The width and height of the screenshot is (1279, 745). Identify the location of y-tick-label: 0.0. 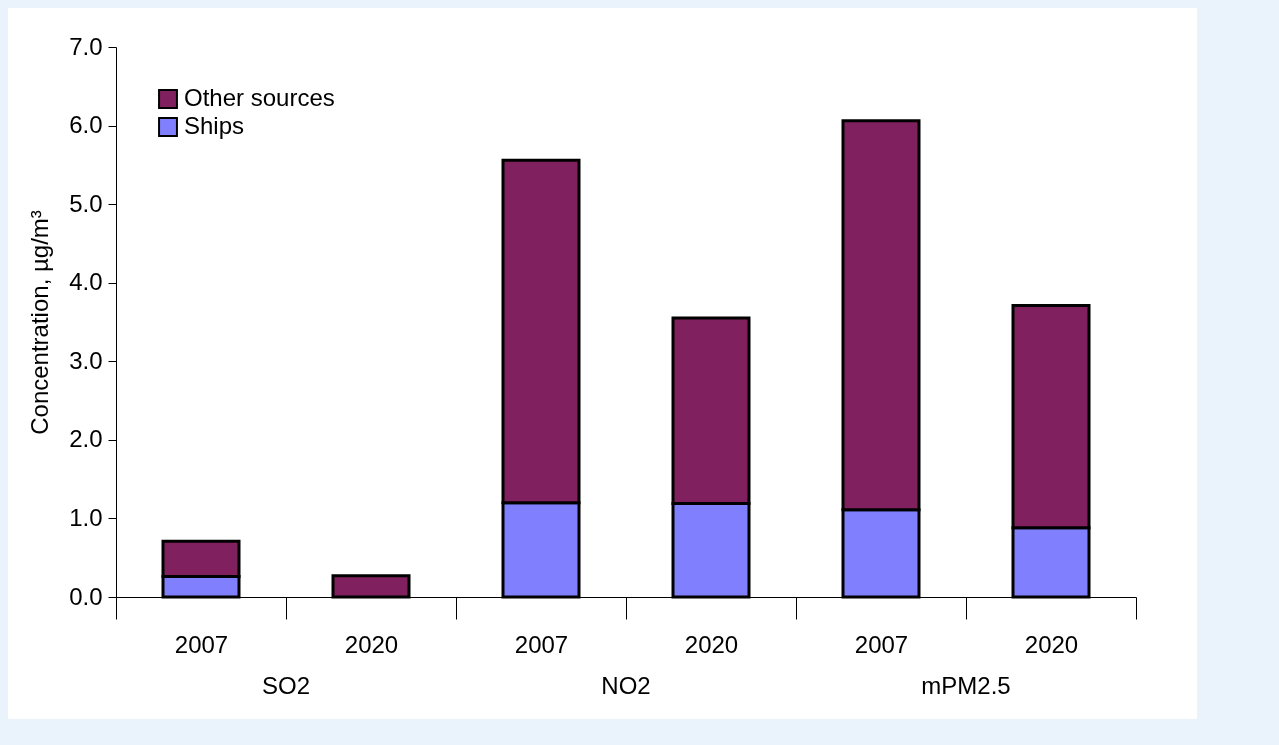
(86, 596).